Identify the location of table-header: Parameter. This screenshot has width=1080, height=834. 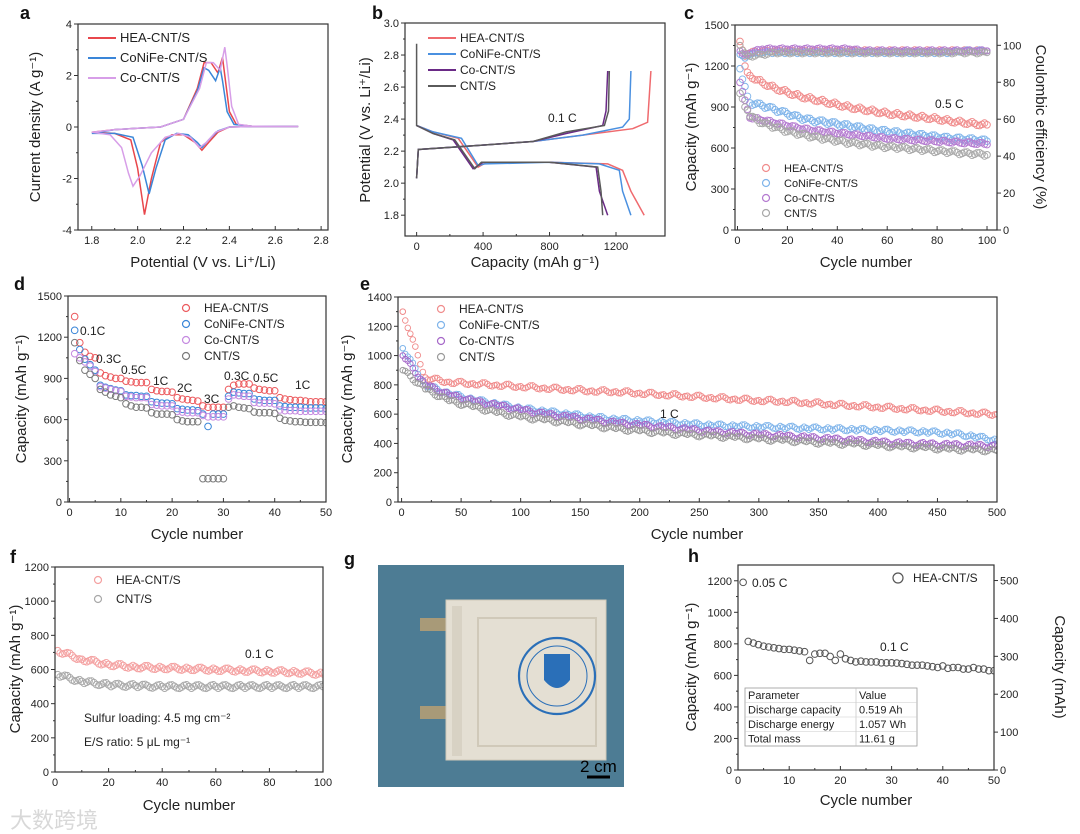
(774, 696).